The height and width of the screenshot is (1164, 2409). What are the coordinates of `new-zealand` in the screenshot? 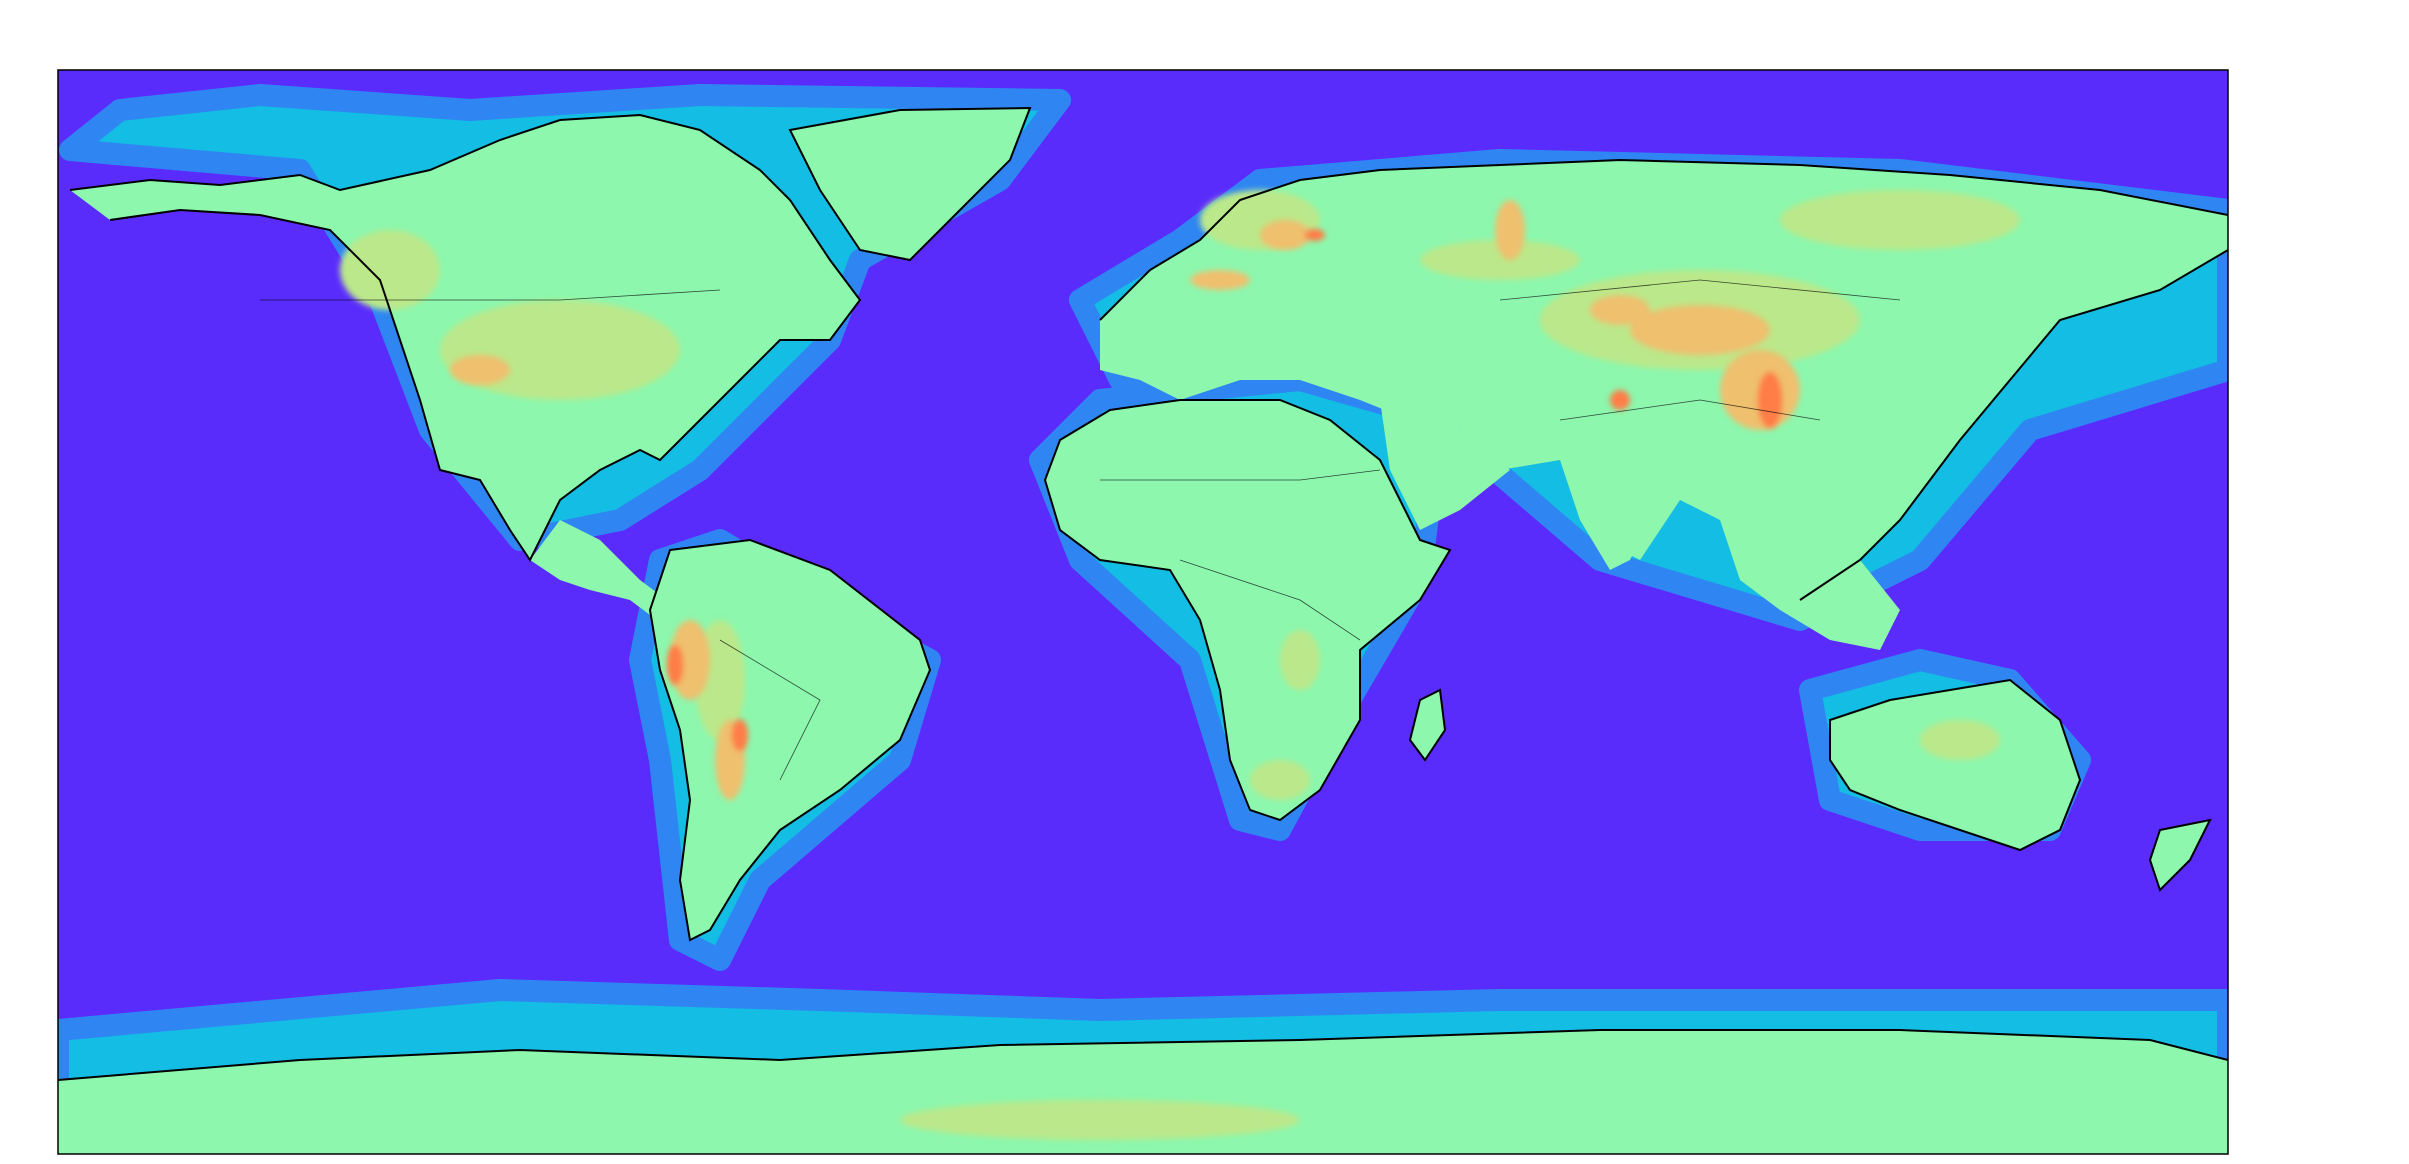 It's located at (2180, 855).